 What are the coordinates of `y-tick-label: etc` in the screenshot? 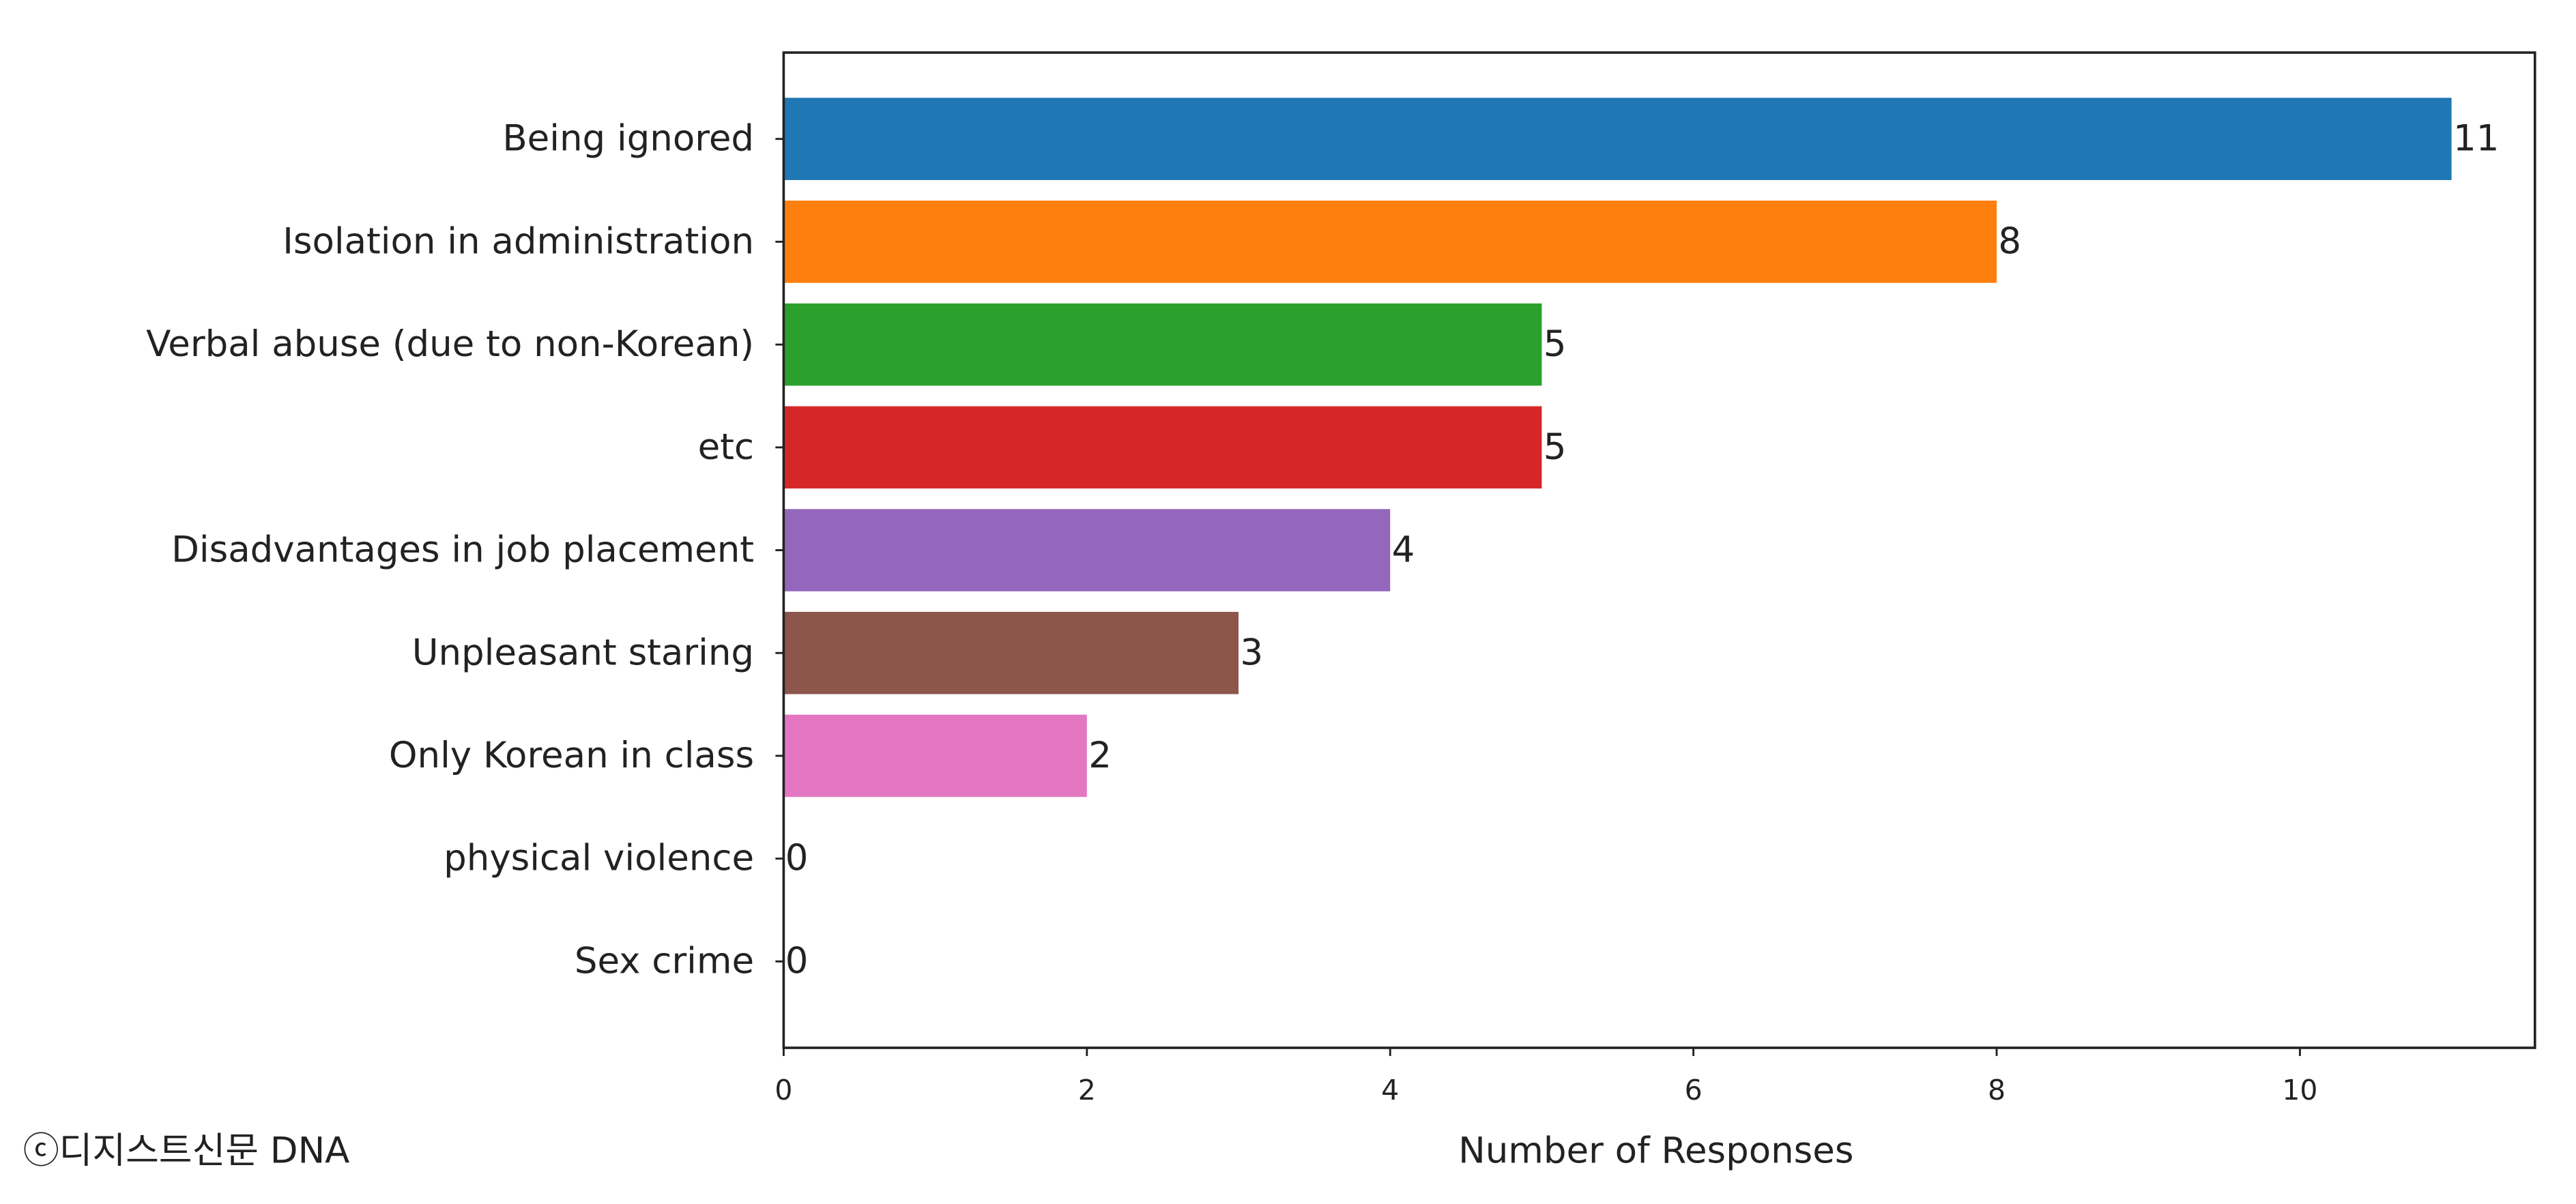 It's located at (726, 447).